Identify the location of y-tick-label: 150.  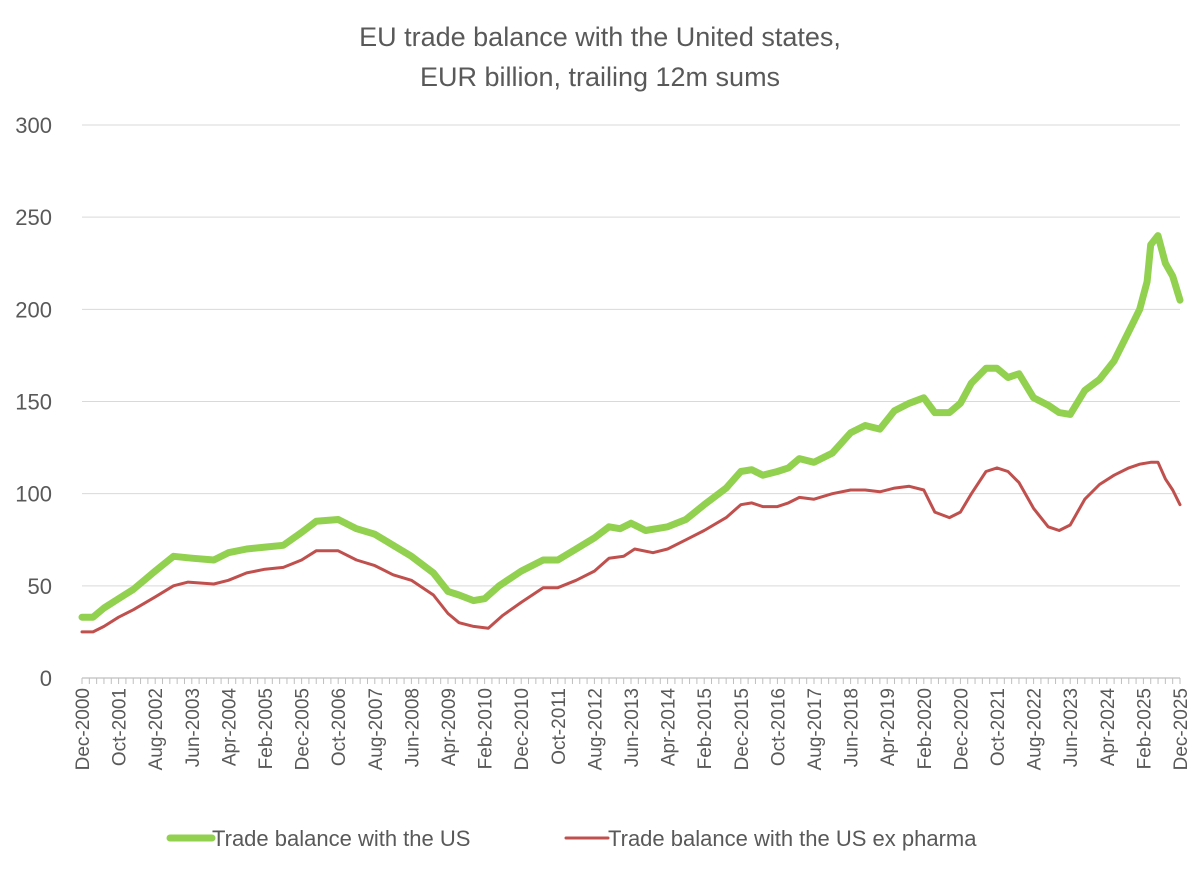
(33, 402).